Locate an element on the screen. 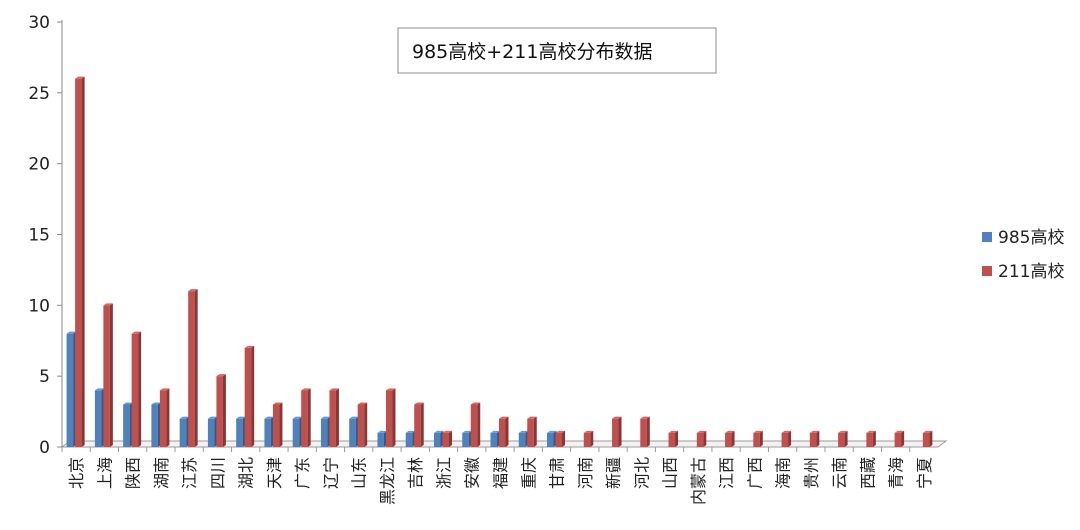 This screenshot has width=1080, height=530. x-tick-label: 西藏 is located at coordinates (867, 473).